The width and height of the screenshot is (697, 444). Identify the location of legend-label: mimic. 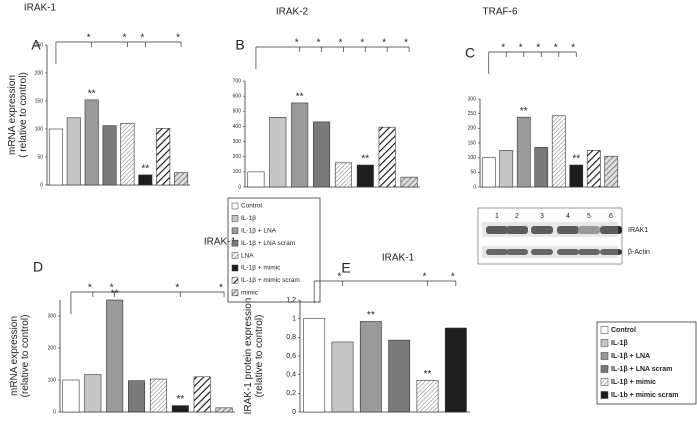
(250, 293).